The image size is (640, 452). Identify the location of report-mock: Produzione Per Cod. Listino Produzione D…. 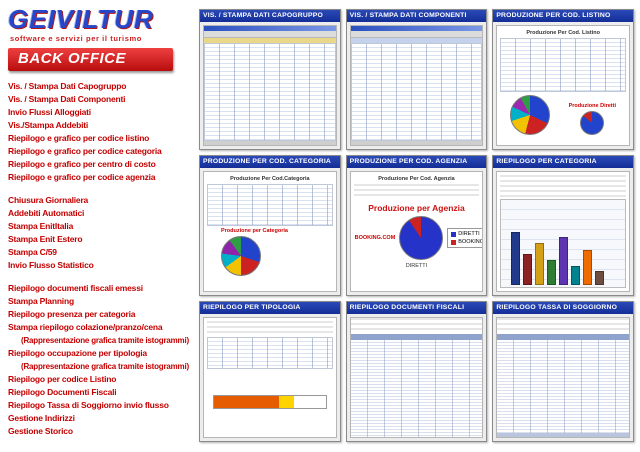
(563, 85).